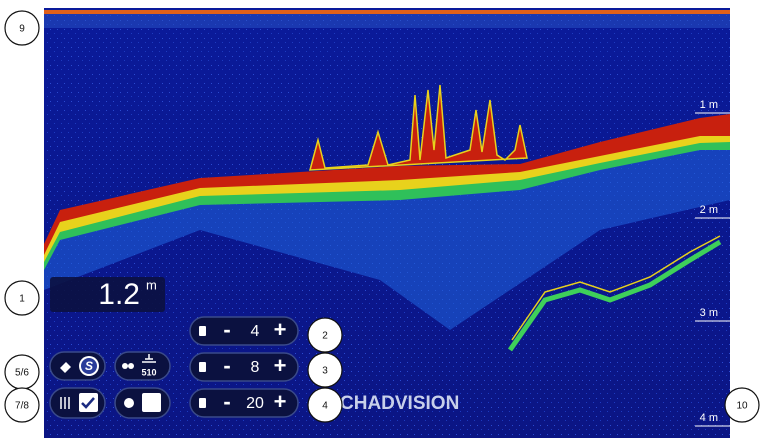 This screenshot has width=768, height=438. Describe the element at coordinates (22, 373) in the screenshot. I see `callout-label: 5/6` at that location.